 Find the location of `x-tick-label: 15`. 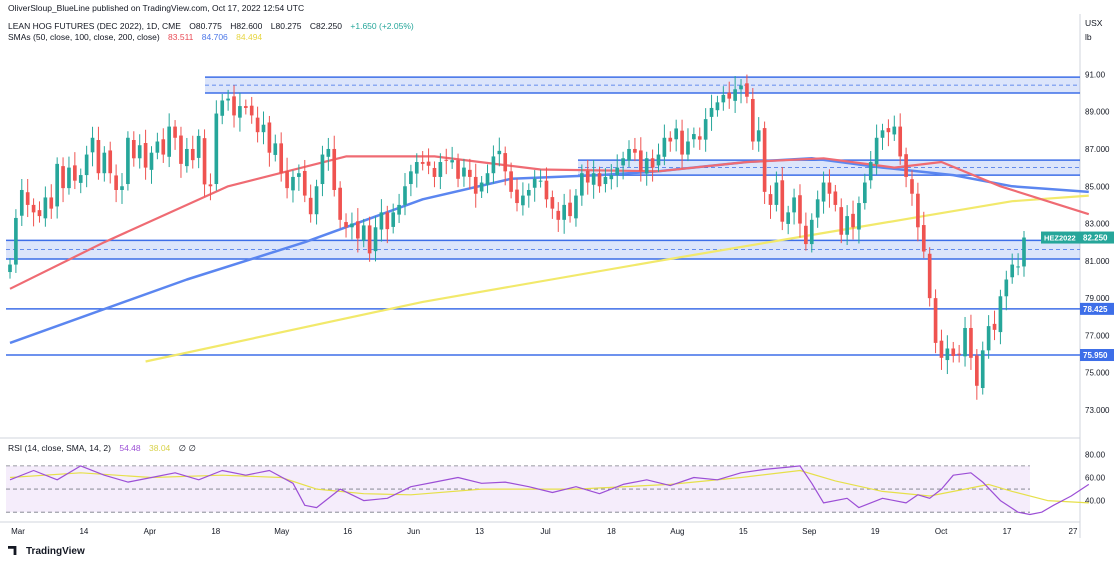

x-tick-label: 15 is located at coordinates (743, 531).